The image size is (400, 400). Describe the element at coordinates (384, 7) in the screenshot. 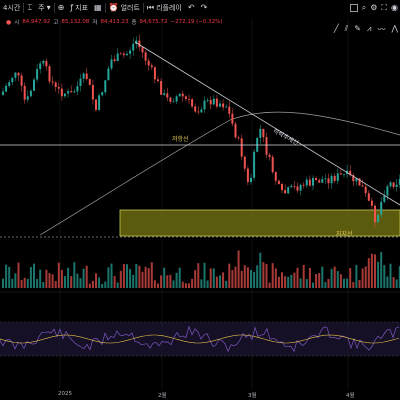

I see `fullscreen-icon: ⛶` at that location.